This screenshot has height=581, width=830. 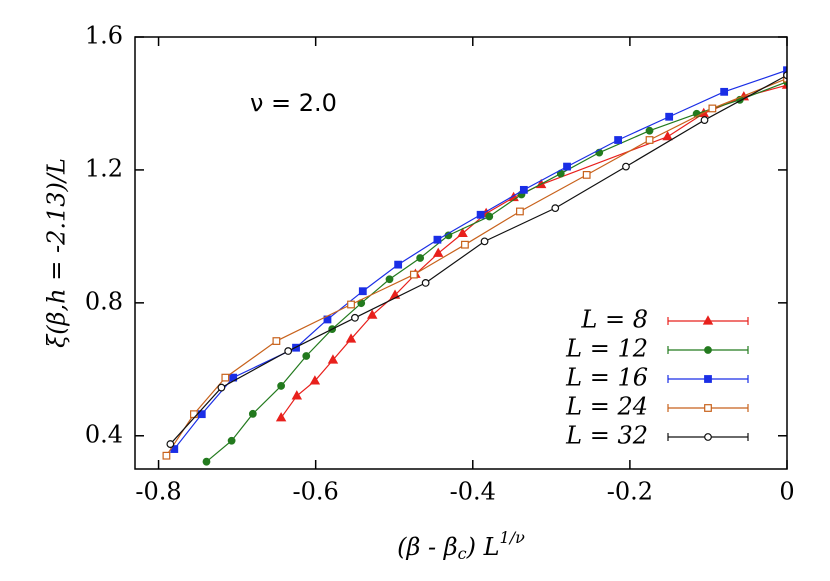 What do you see at coordinates (473, 492) in the screenshot?
I see `x-tick-label: -0.4` at bounding box center [473, 492].